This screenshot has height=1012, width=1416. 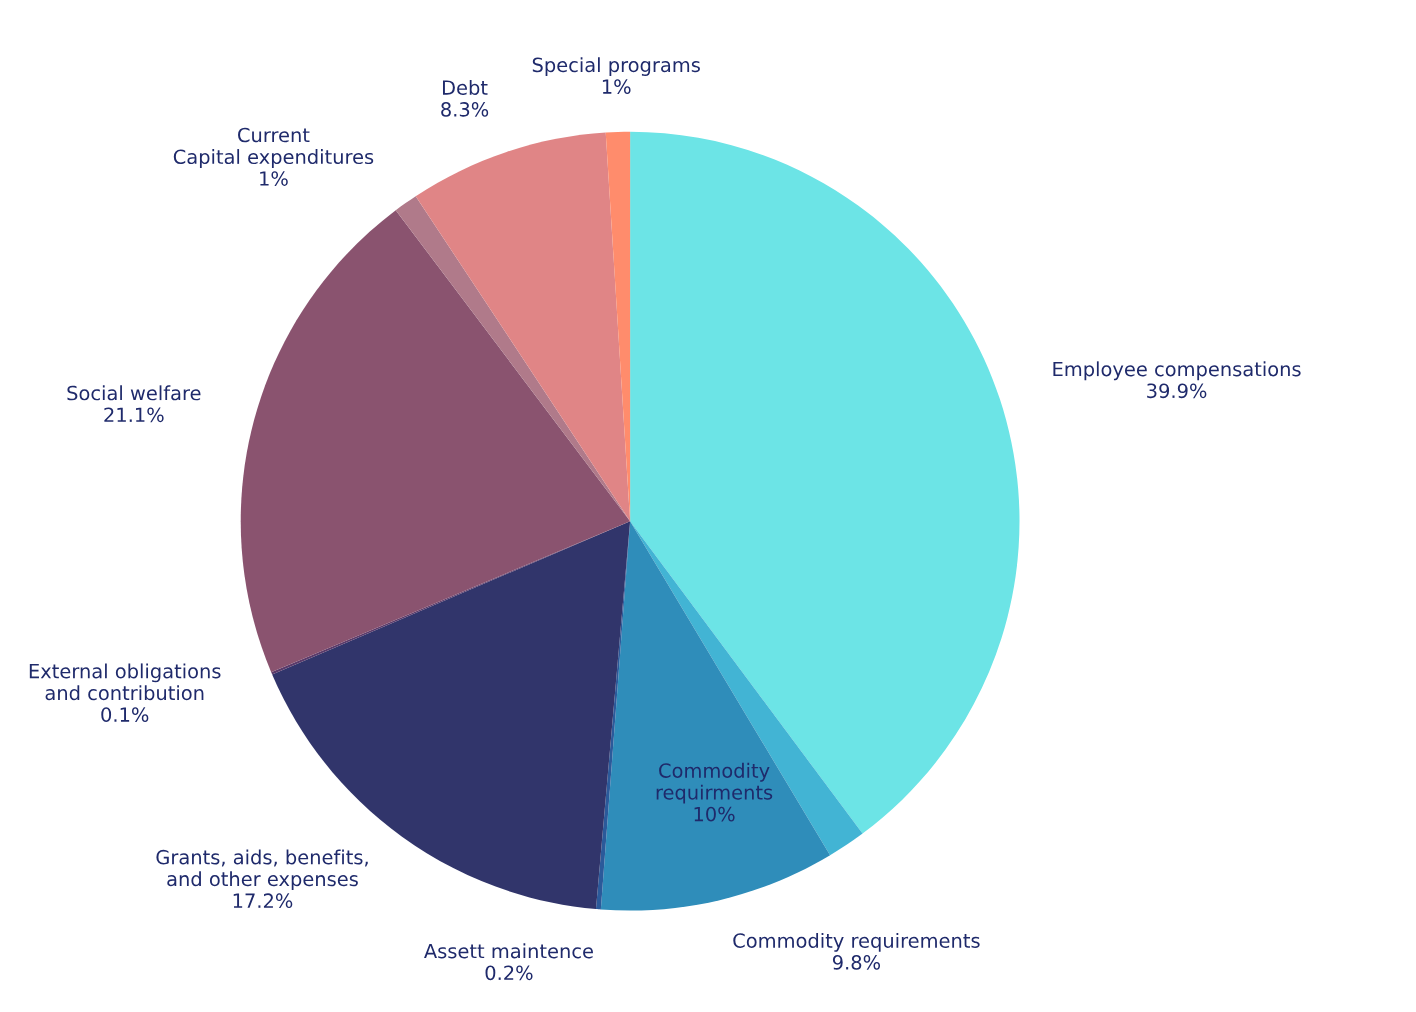 I want to click on slice-label: External obligations and contribution, so click(x=125, y=682).